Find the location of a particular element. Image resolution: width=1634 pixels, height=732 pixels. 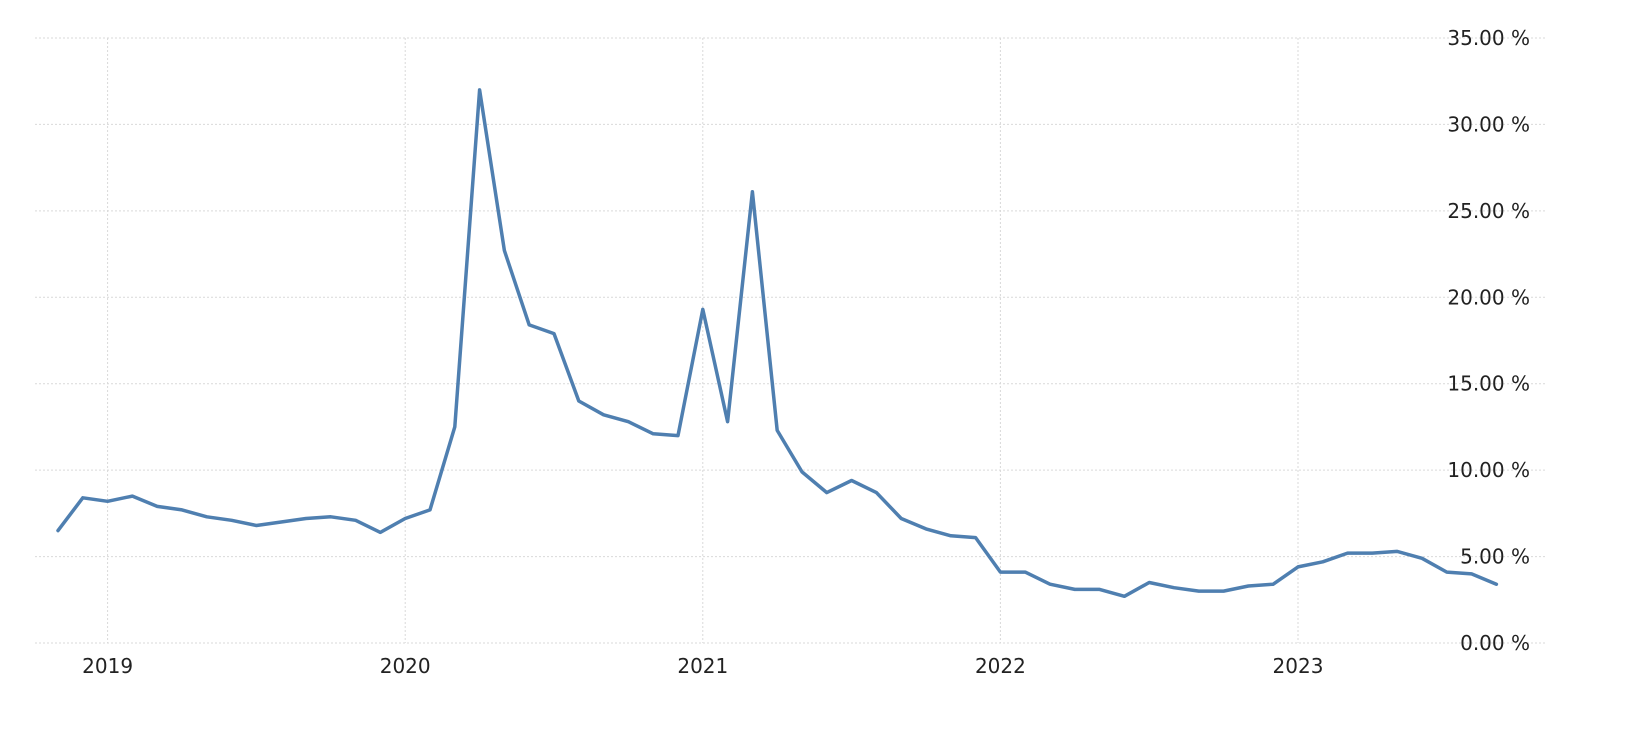

x-tick-label: 2021 is located at coordinates (702, 666).